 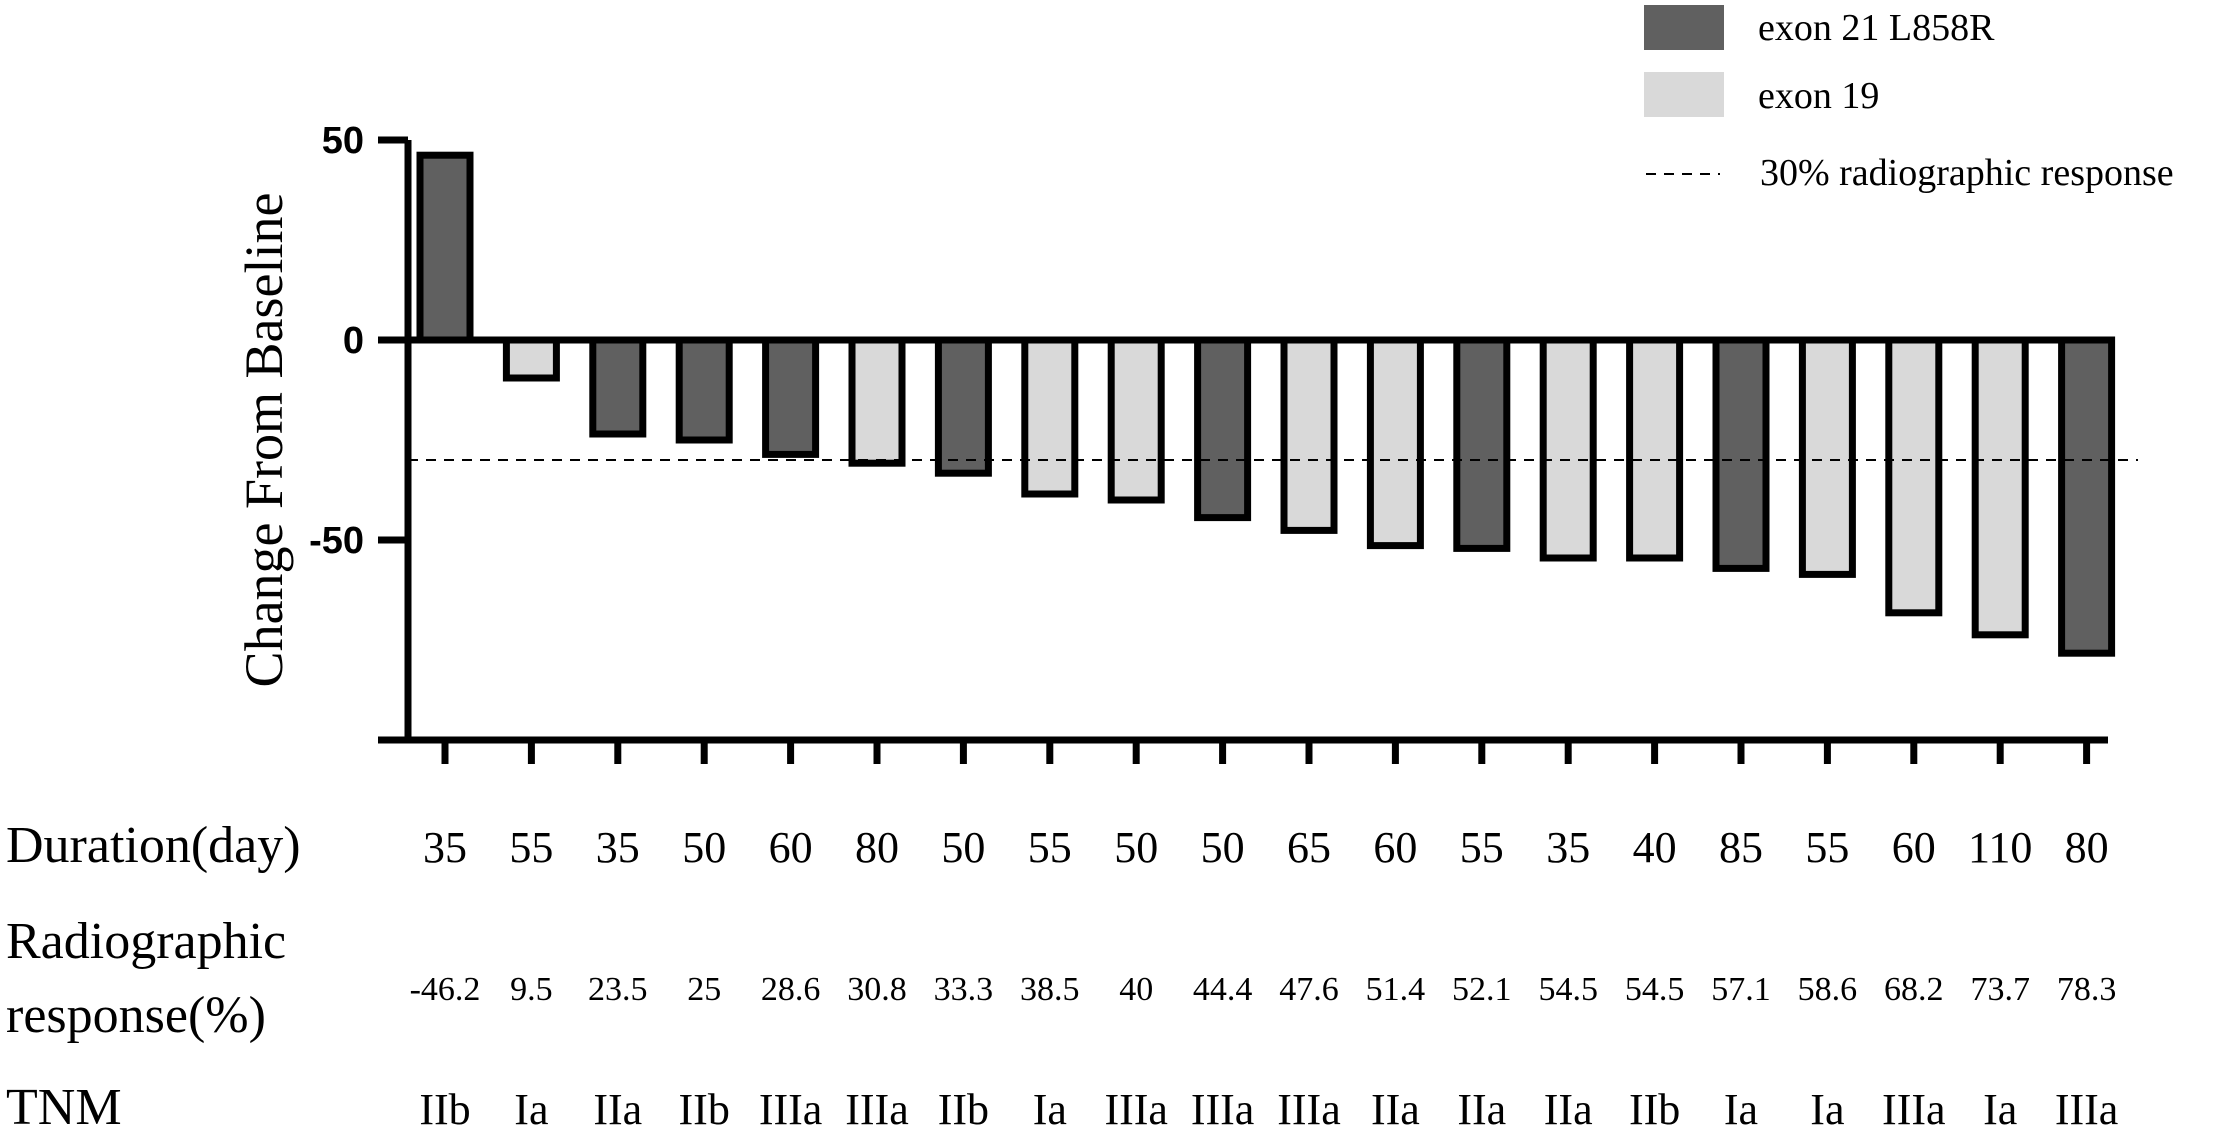 I want to click on response-value: 28.6, so click(x=791, y=989).